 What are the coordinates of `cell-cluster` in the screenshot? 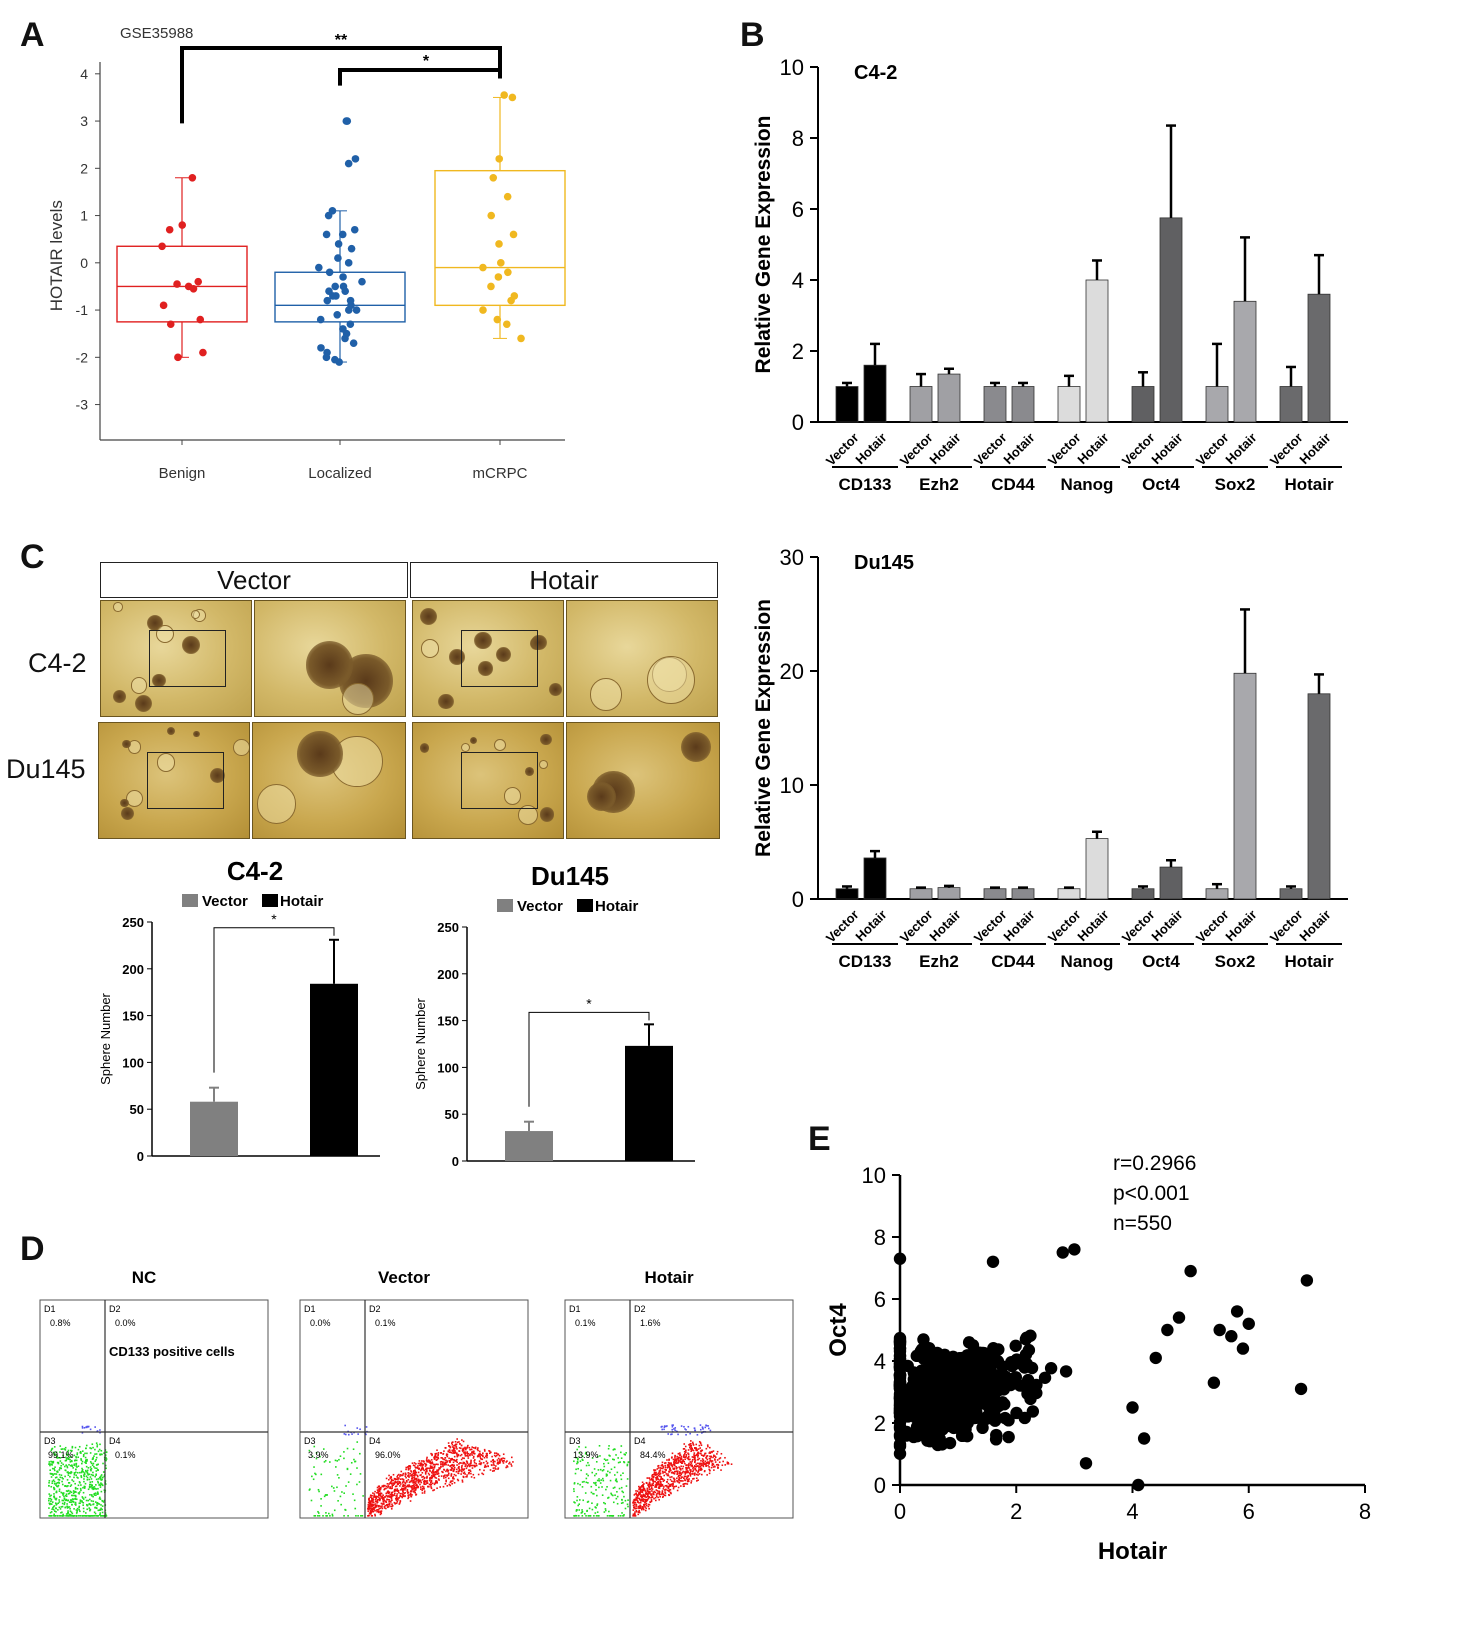 It's located at (124, 803).